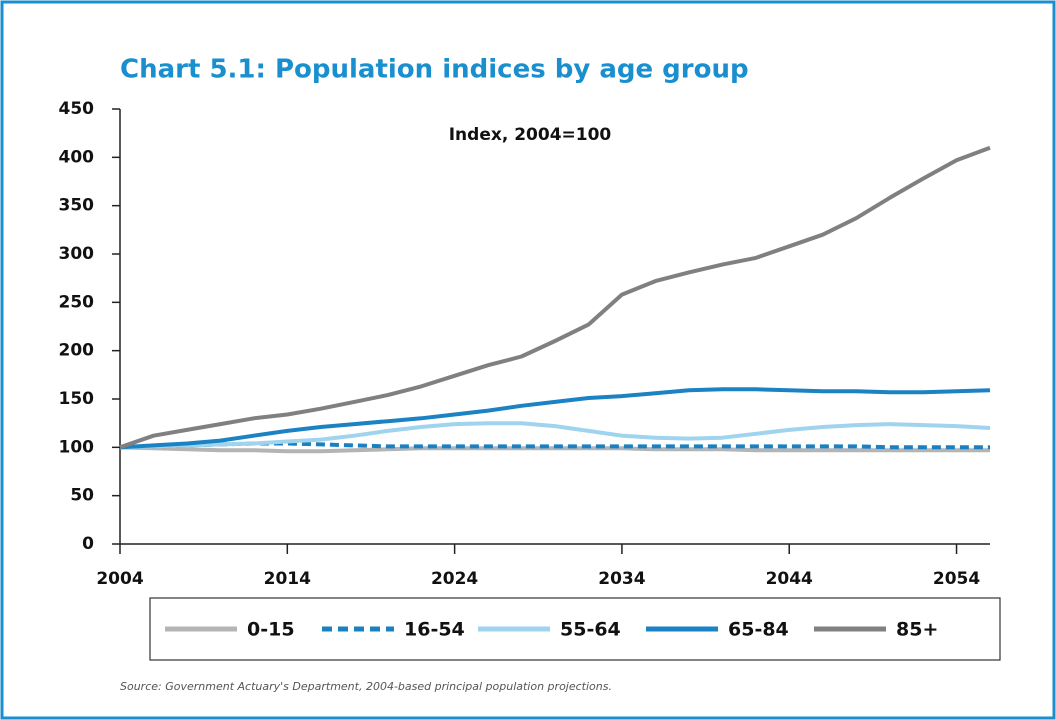 The width and height of the screenshot is (1056, 720). Describe the element at coordinates (956, 579) in the screenshot. I see `x-tick-label: 2054` at that location.